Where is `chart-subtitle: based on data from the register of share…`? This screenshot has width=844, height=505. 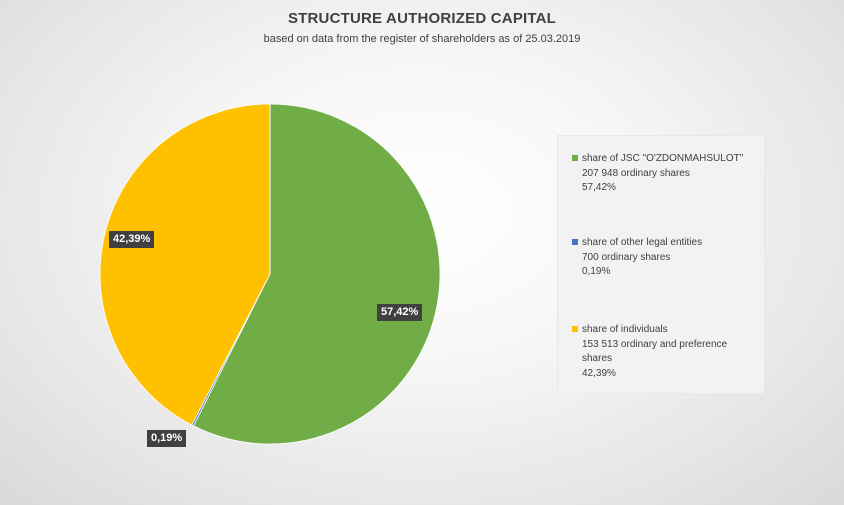
chart-subtitle: based on data from the register of share… is located at coordinates (422, 39).